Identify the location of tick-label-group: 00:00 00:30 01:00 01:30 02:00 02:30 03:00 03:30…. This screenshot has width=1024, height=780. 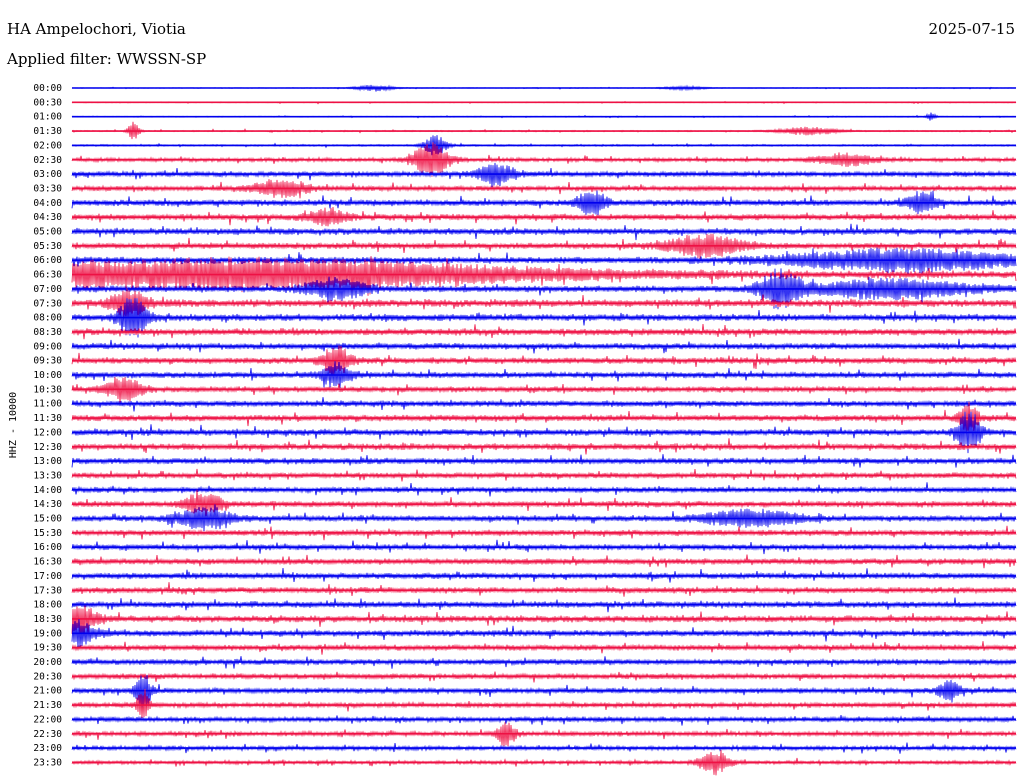
(47, 425).